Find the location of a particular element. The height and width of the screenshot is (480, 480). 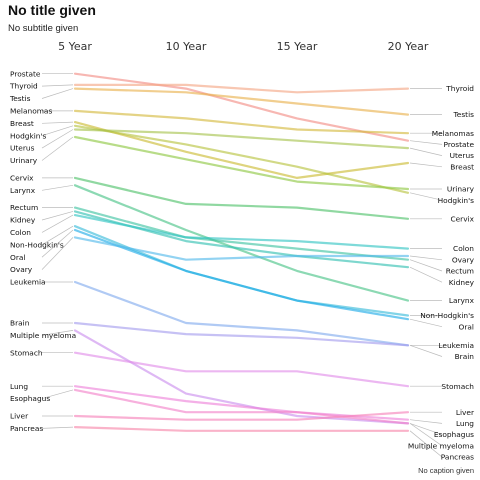

leader-right-oral is located at coordinates (426, 323).